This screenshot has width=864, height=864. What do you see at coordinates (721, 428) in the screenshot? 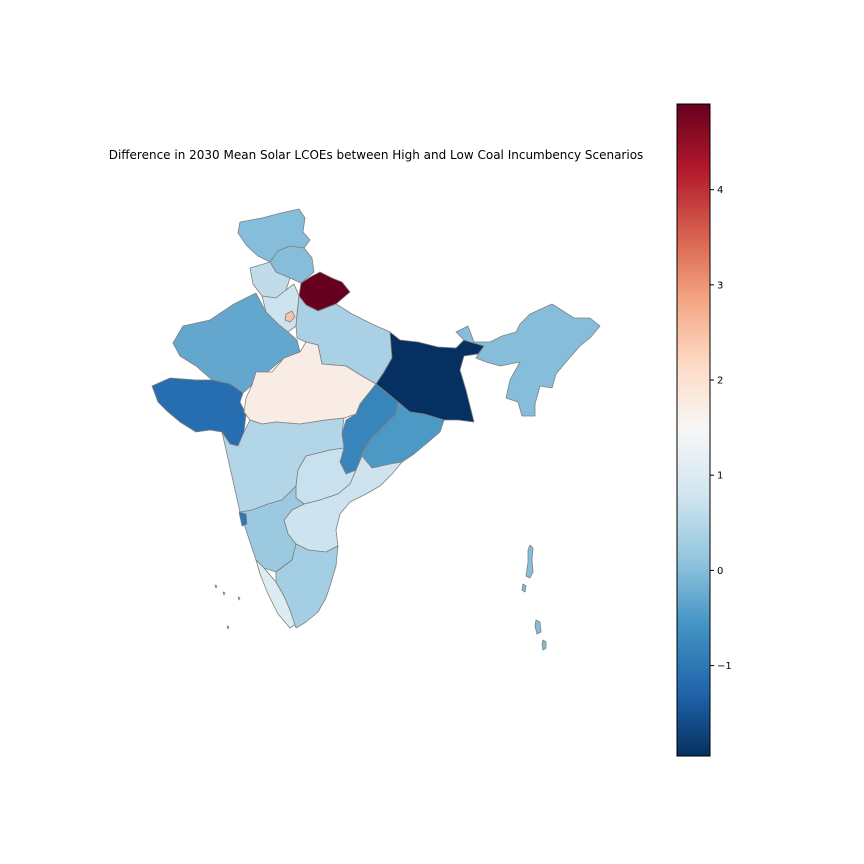
I see `colorbar-ticks: −1 0 1 2 3 4` at bounding box center [721, 428].